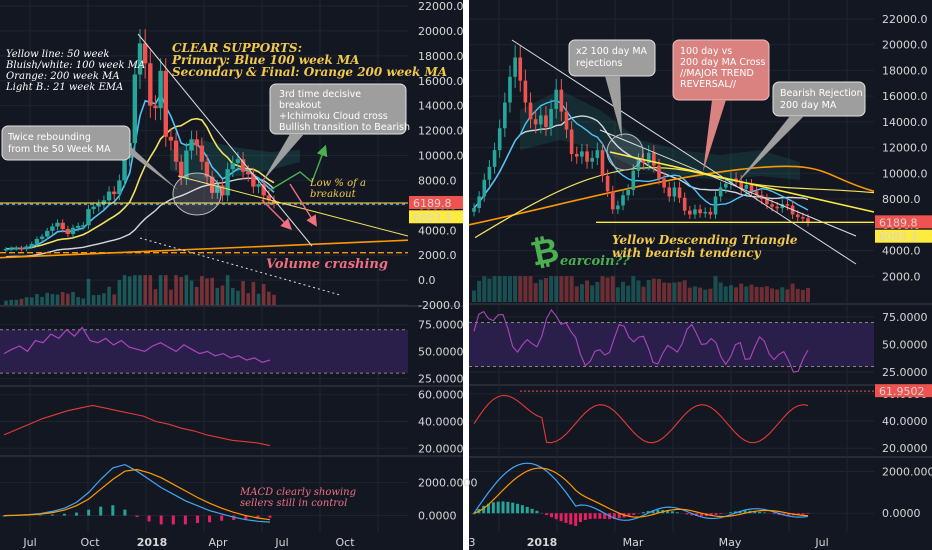 This screenshot has height=550, width=932. I want to click on price-tag-support-bg, so click(903, 236).